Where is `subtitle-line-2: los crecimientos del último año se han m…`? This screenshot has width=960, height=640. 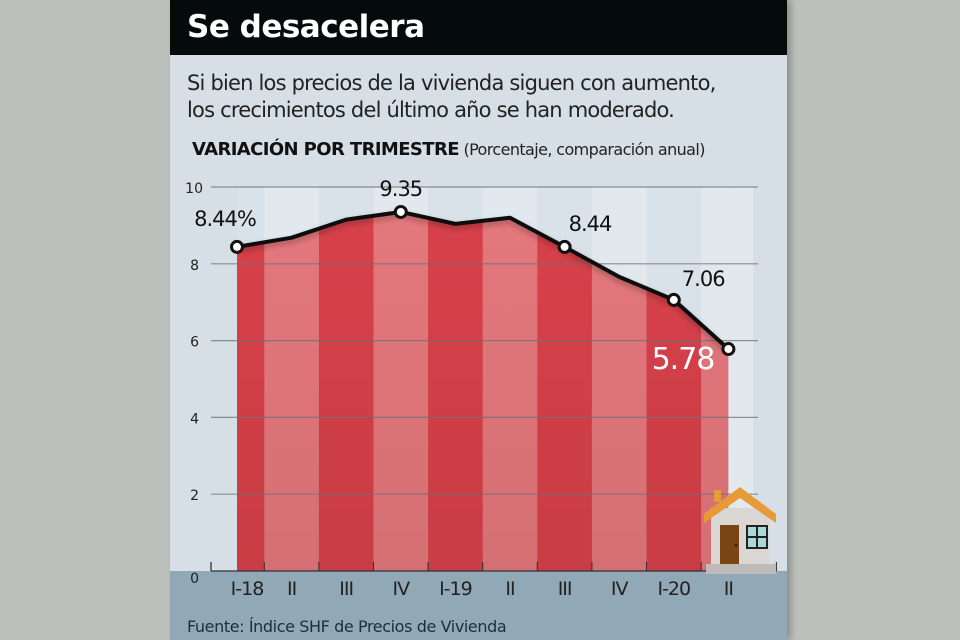 subtitle-line-2: los crecimientos del último año se han m… is located at coordinates (431, 110).